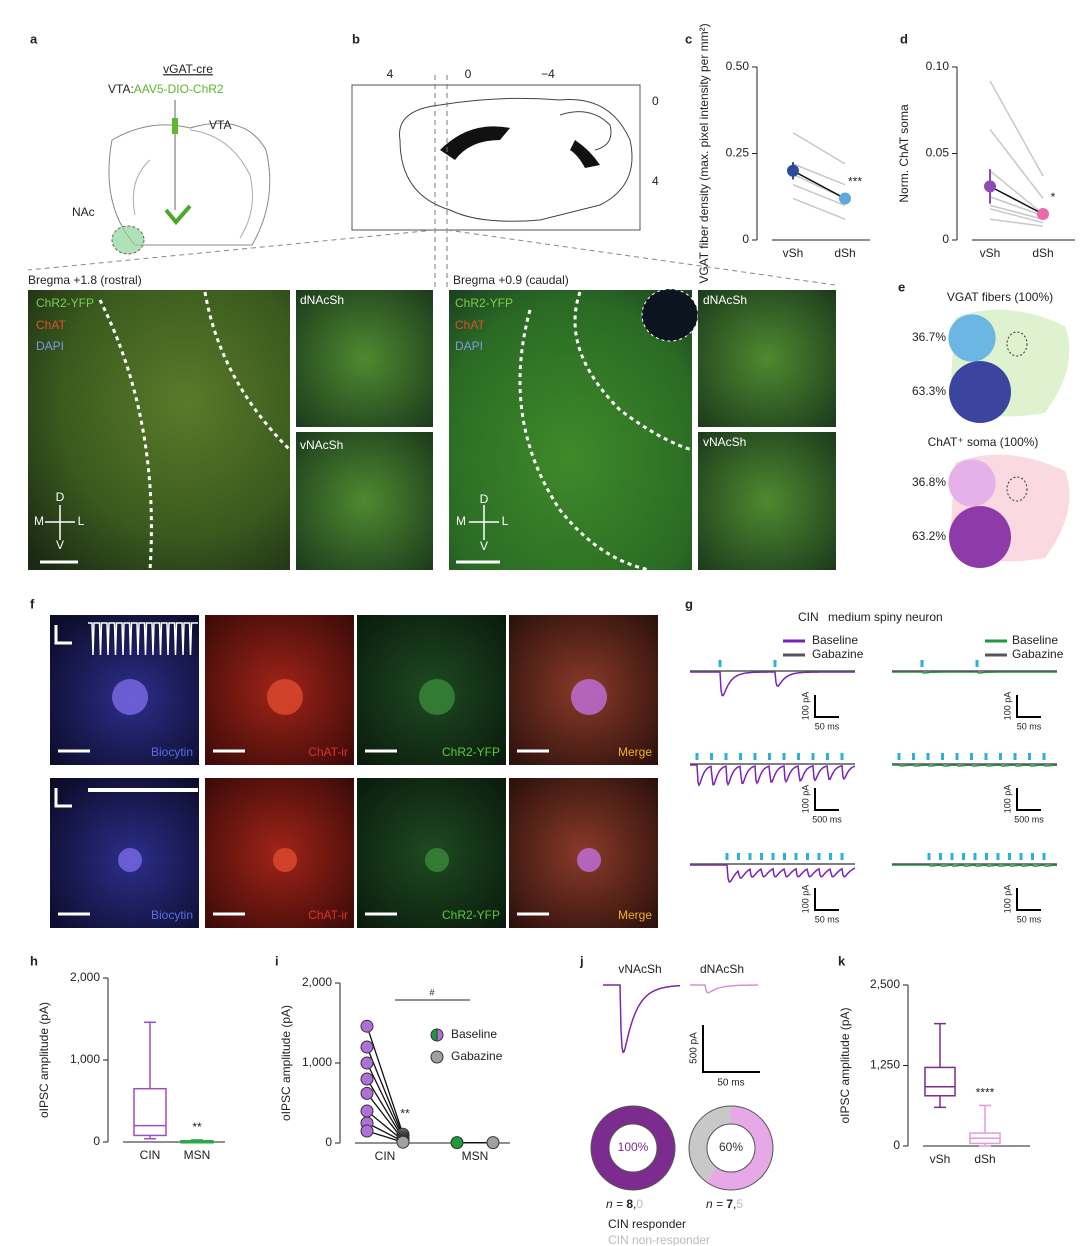 This screenshot has height=1246, width=1080. I want to click on cerebellum, so click(585, 131).